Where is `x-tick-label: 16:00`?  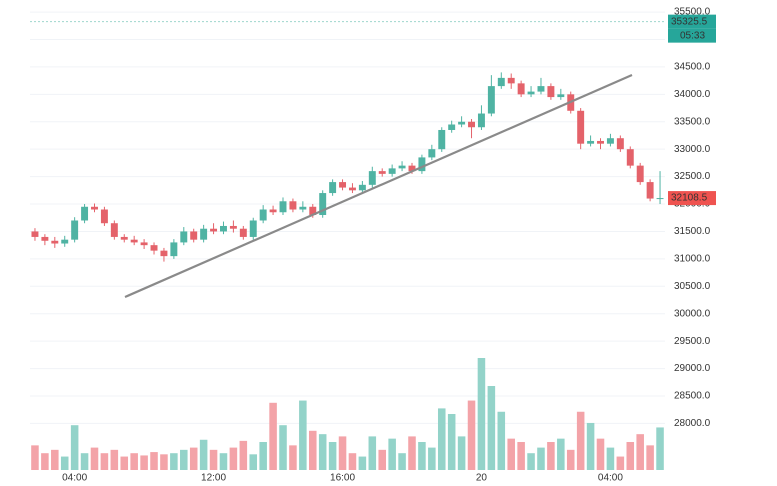
x-tick-label: 16:00 is located at coordinates (342, 477).